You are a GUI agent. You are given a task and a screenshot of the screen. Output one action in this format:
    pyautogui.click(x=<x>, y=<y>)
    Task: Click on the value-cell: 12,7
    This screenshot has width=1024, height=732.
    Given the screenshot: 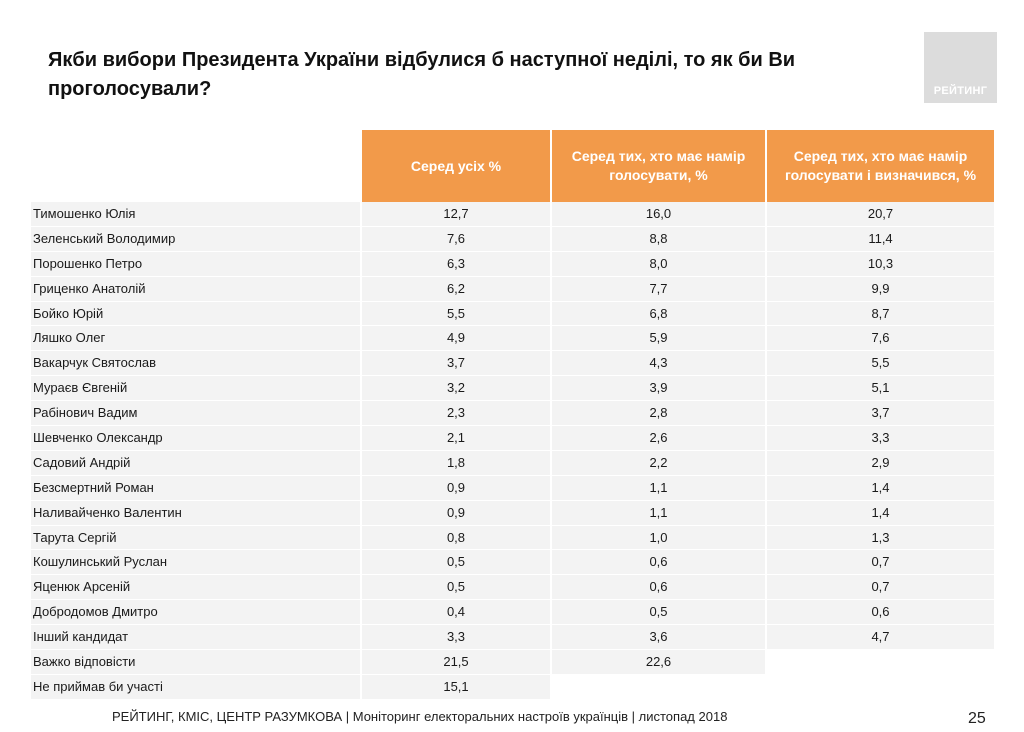 What is the action you would take?
    pyautogui.click(x=455, y=214)
    